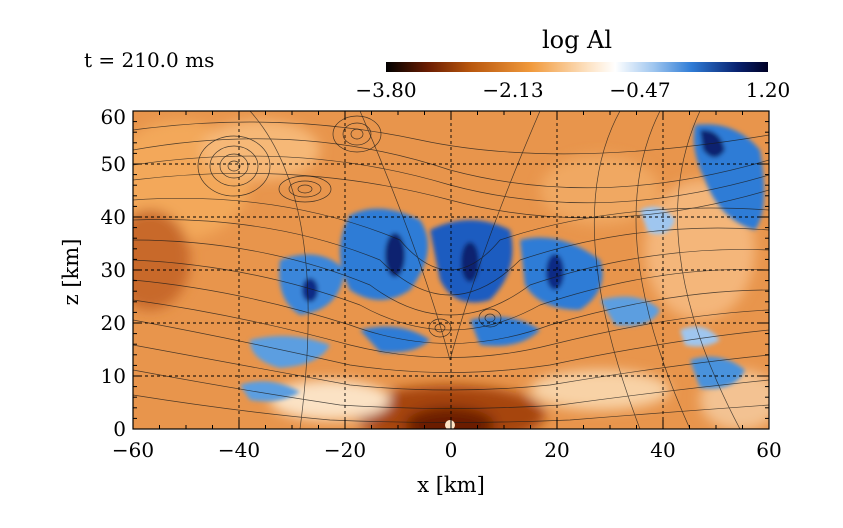 The image size is (843, 528). What do you see at coordinates (450, 424) in the screenshot?
I see `origin-spot` at bounding box center [450, 424].